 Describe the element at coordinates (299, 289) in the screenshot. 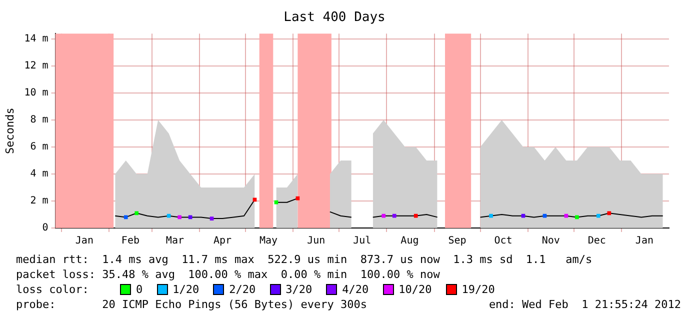

I see `legend-label: 3/20` at that location.